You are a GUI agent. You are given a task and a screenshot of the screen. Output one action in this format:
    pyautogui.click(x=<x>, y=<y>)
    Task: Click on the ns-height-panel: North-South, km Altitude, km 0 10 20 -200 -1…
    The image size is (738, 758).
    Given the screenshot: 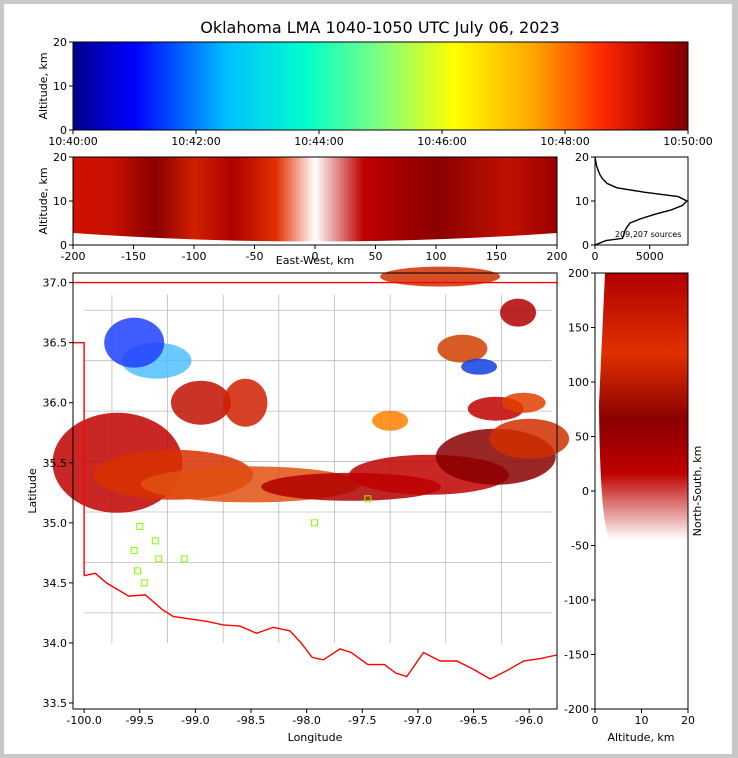 What is the action you would take?
    pyautogui.click(x=634, y=505)
    